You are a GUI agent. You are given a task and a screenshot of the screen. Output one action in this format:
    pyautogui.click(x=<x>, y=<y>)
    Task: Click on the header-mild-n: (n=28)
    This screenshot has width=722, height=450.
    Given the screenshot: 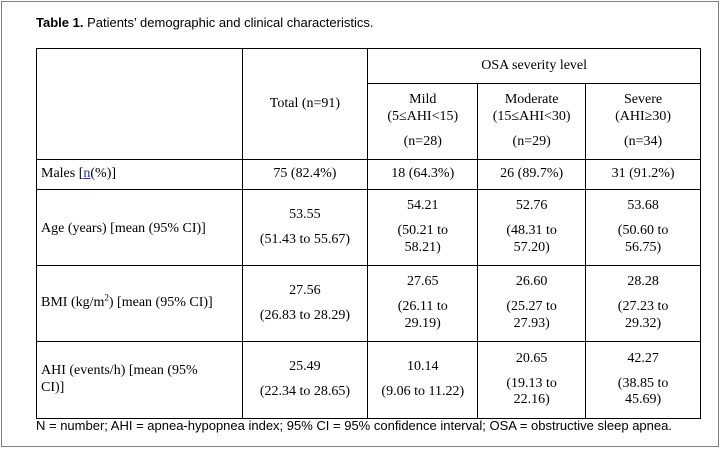 What is the action you would take?
    pyautogui.click(x=422, y=141)
    